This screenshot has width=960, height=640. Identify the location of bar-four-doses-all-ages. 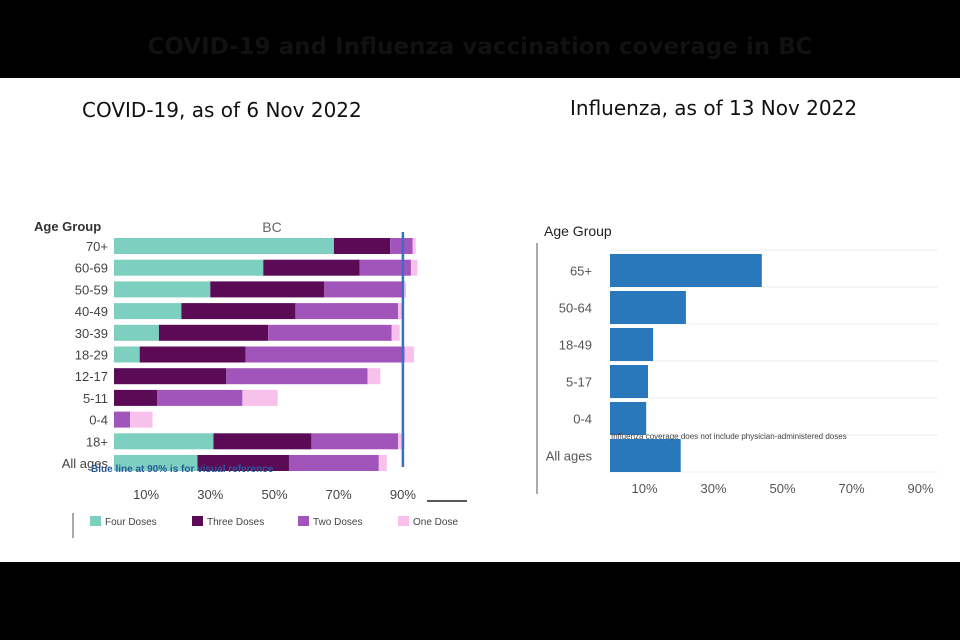
(156, 463).